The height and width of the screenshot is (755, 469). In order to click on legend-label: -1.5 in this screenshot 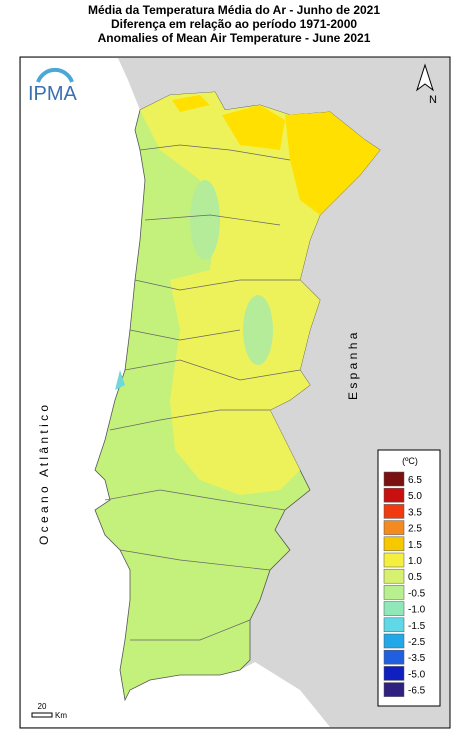, I will do `click(417, 626)`.